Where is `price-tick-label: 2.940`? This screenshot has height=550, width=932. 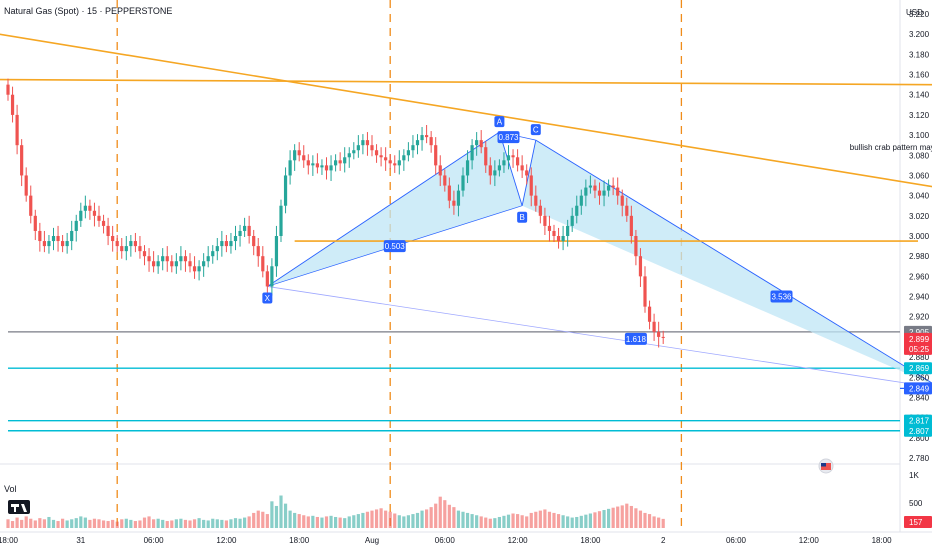
price-tick-label: 2.940 is located at coordinates (919, 297).